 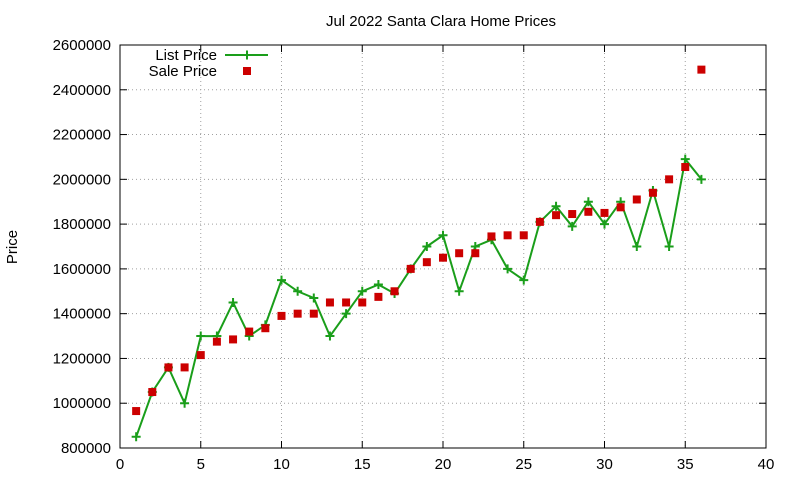 What do you see at coordinates (766, 464) in the screenshot?
I see `x-tick-label: 40` at bounding box center [766, 464].